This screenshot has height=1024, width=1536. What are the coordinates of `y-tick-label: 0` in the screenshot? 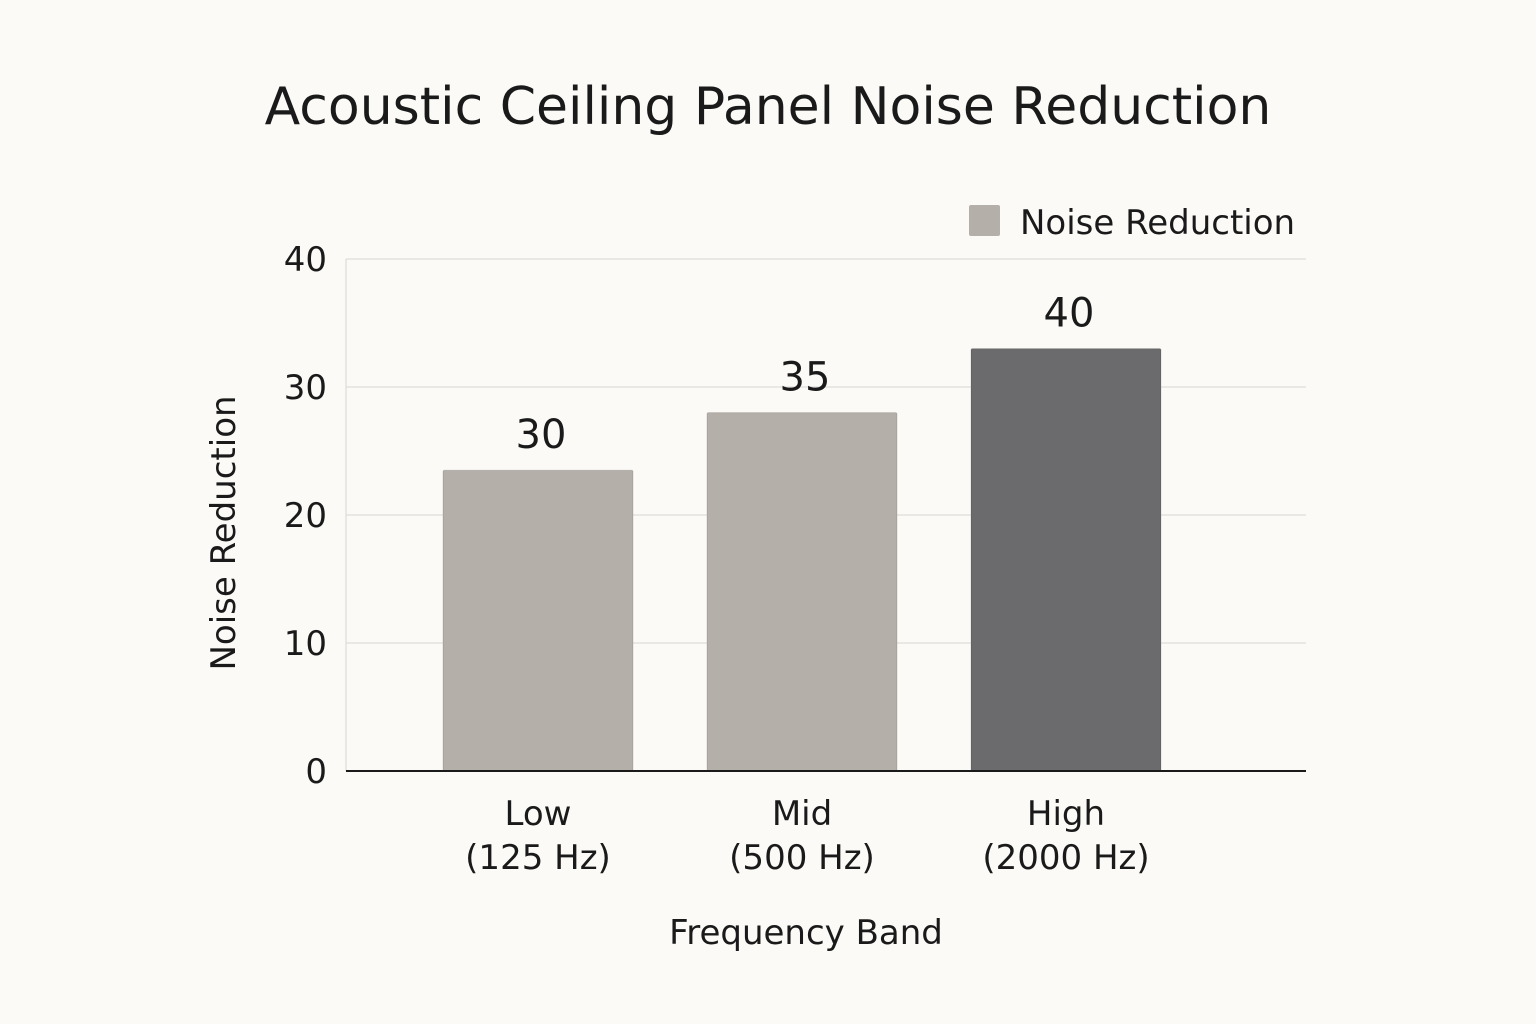 It's located at (316, 772).